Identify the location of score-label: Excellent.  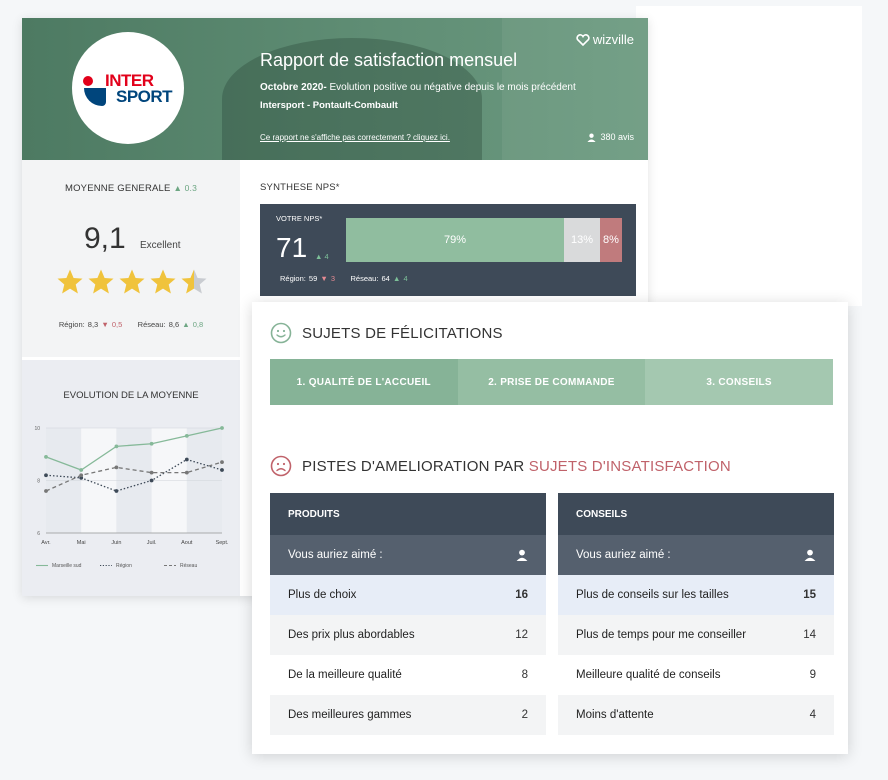
(160, 245).